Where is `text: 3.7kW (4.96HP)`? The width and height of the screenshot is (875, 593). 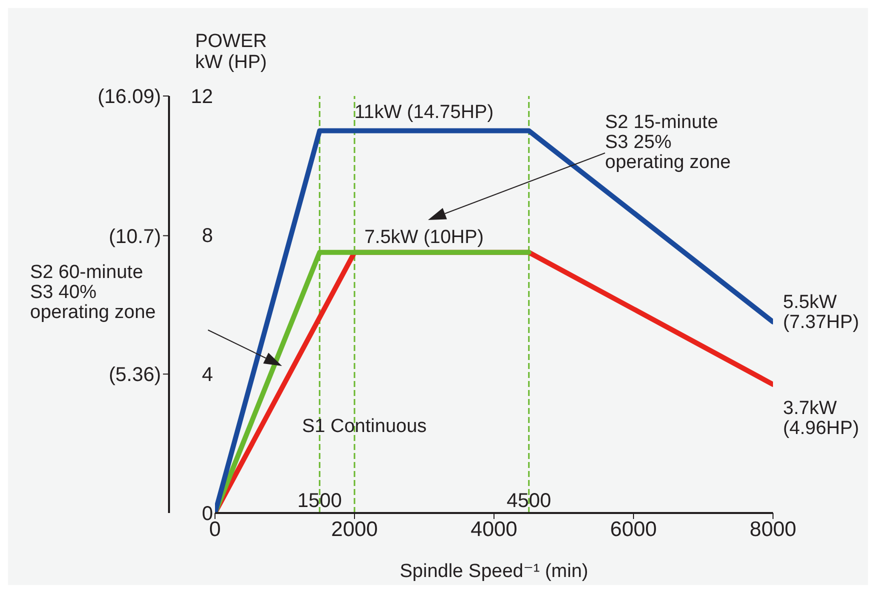
text: 3.7kW (4.96HP) is located at coordinates (821, 418).